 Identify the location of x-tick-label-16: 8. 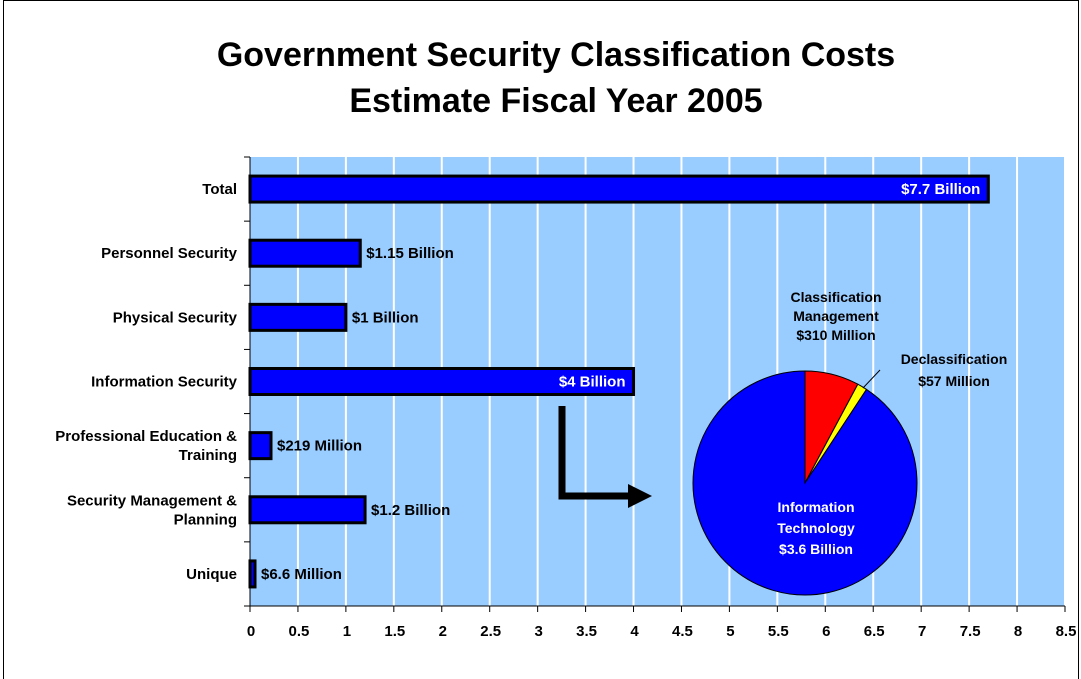
(1018, 631).